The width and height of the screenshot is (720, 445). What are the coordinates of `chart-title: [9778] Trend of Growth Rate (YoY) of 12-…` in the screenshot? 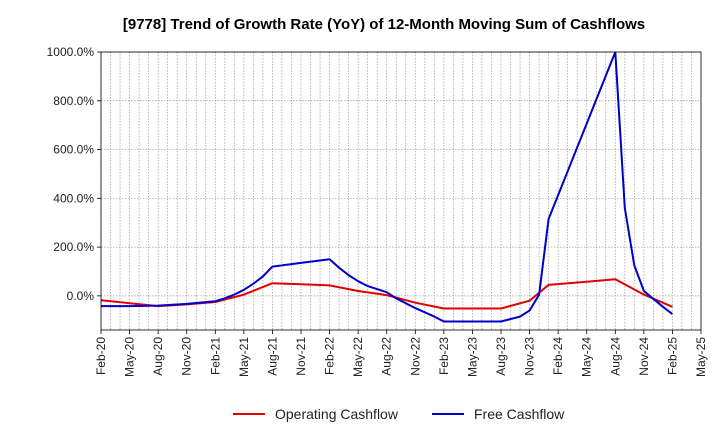 It's located at (384, 24).